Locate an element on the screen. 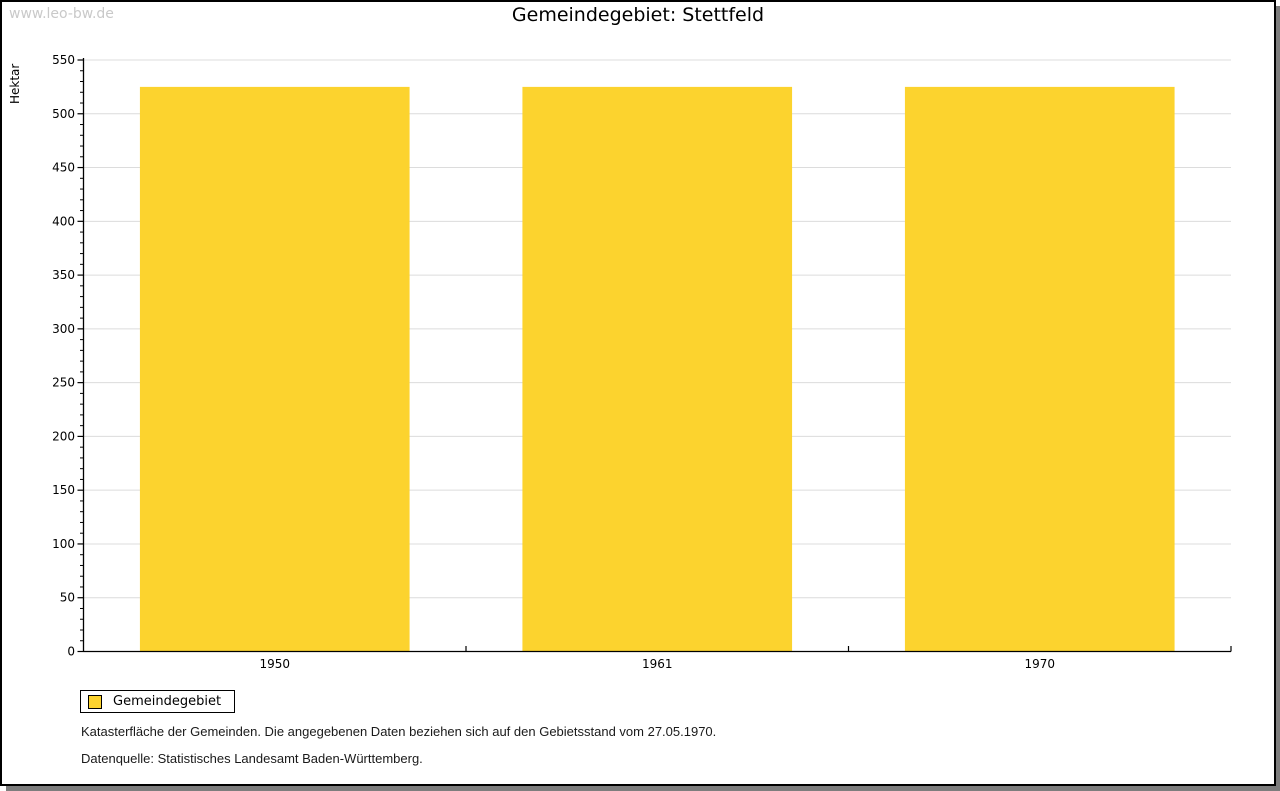 The width and height of the screenshot is (1280, 791). y-tick-label: 150 is located at coordinates (63, 490).